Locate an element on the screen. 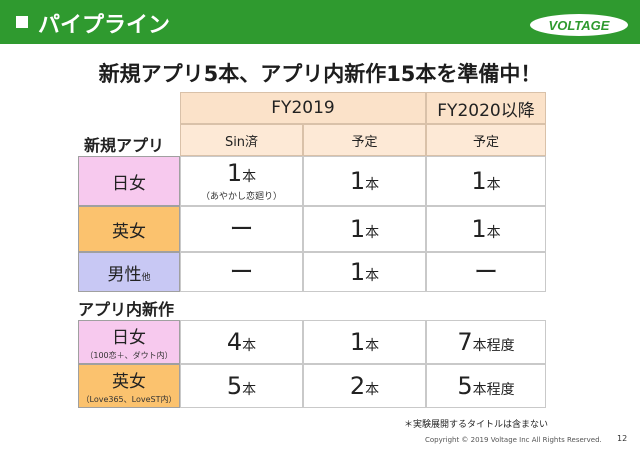  row-label-in-app-jp-female: 日女 （100恋＋、ダウト内） is located at coordinates (129, 342).